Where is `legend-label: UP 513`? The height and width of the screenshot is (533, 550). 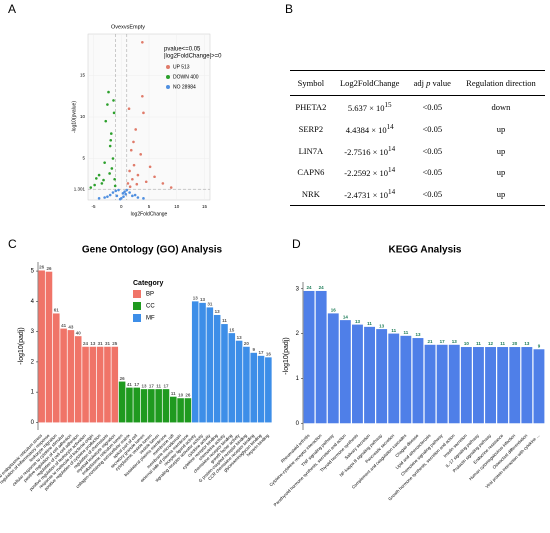 legend-label: UP 513 is located at coordinates (181, 67).